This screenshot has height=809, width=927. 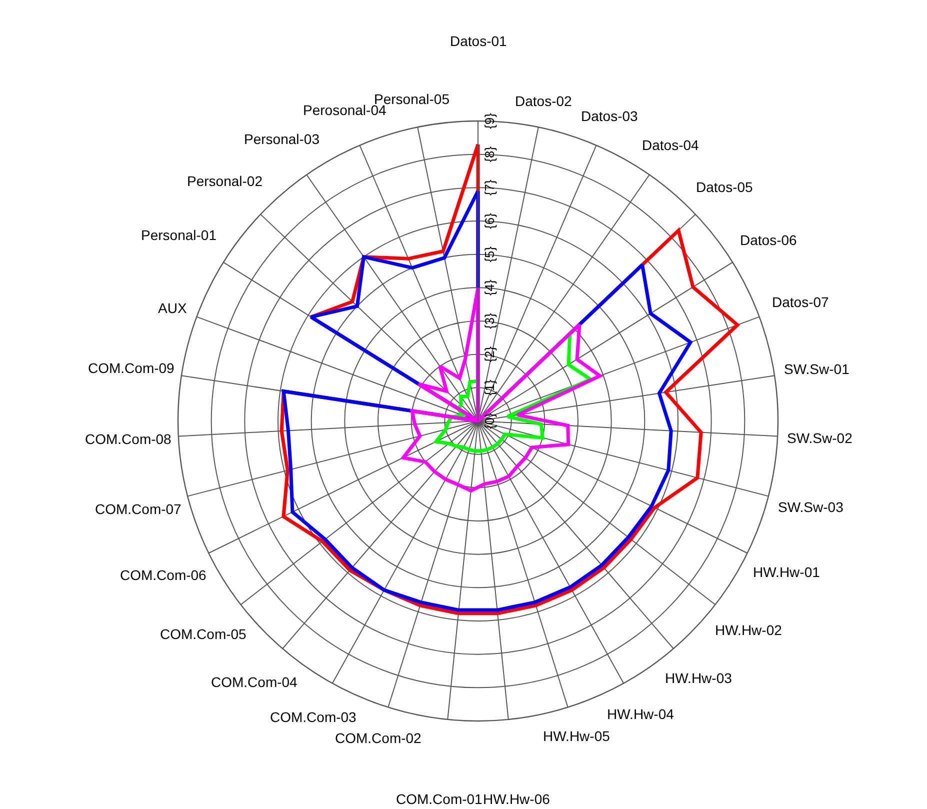 What do you see at coordinates (131, 368) in the screenshot?
I see `spoke-label: COM.Com-09` at bounding box center [131, 368].